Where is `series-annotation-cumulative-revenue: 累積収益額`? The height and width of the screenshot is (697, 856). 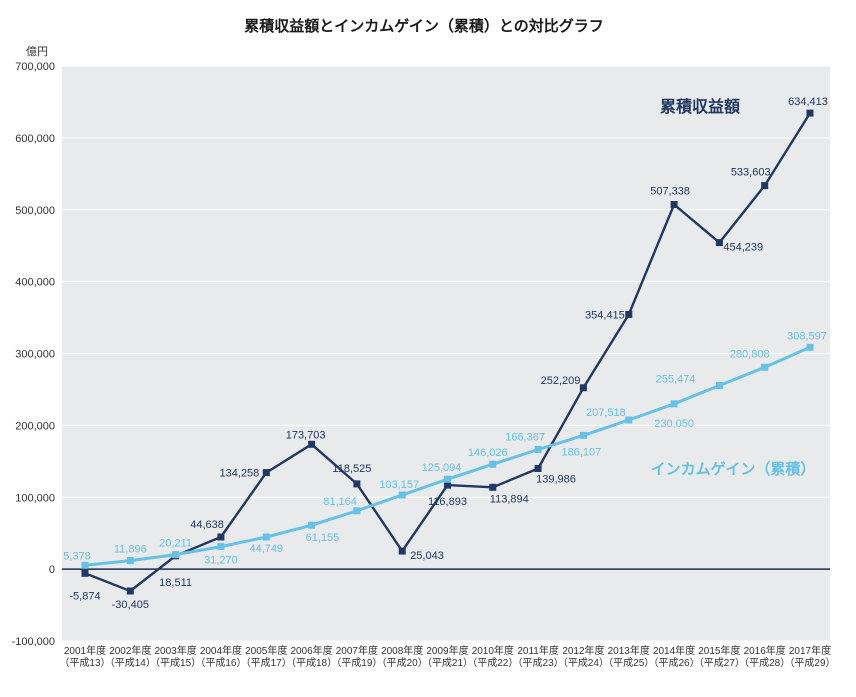
series-annotation-cumulative-revenue: 累積収益額 is located at coordinates (700, 106).